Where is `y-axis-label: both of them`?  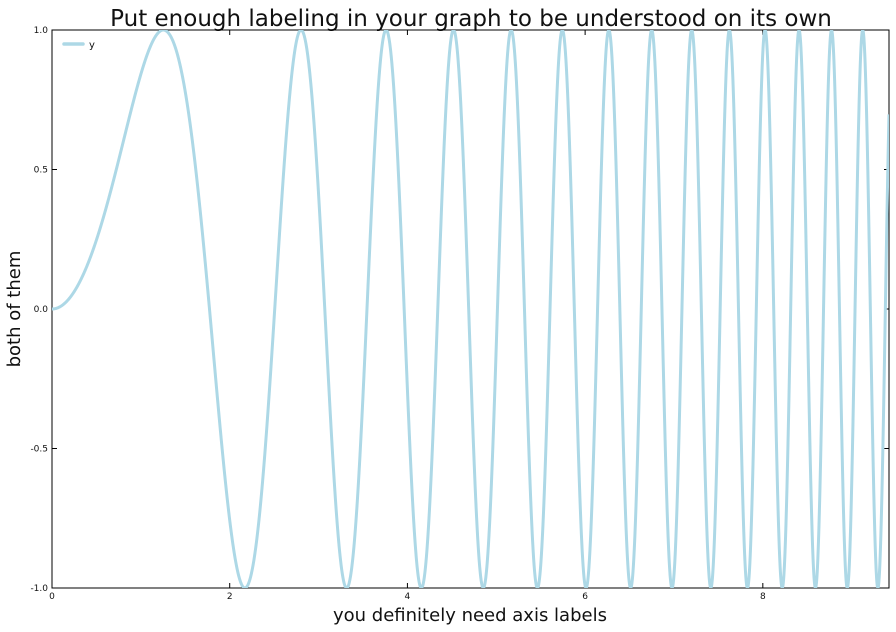 y-axis-label: both of them is located at coordinates (14, 309).